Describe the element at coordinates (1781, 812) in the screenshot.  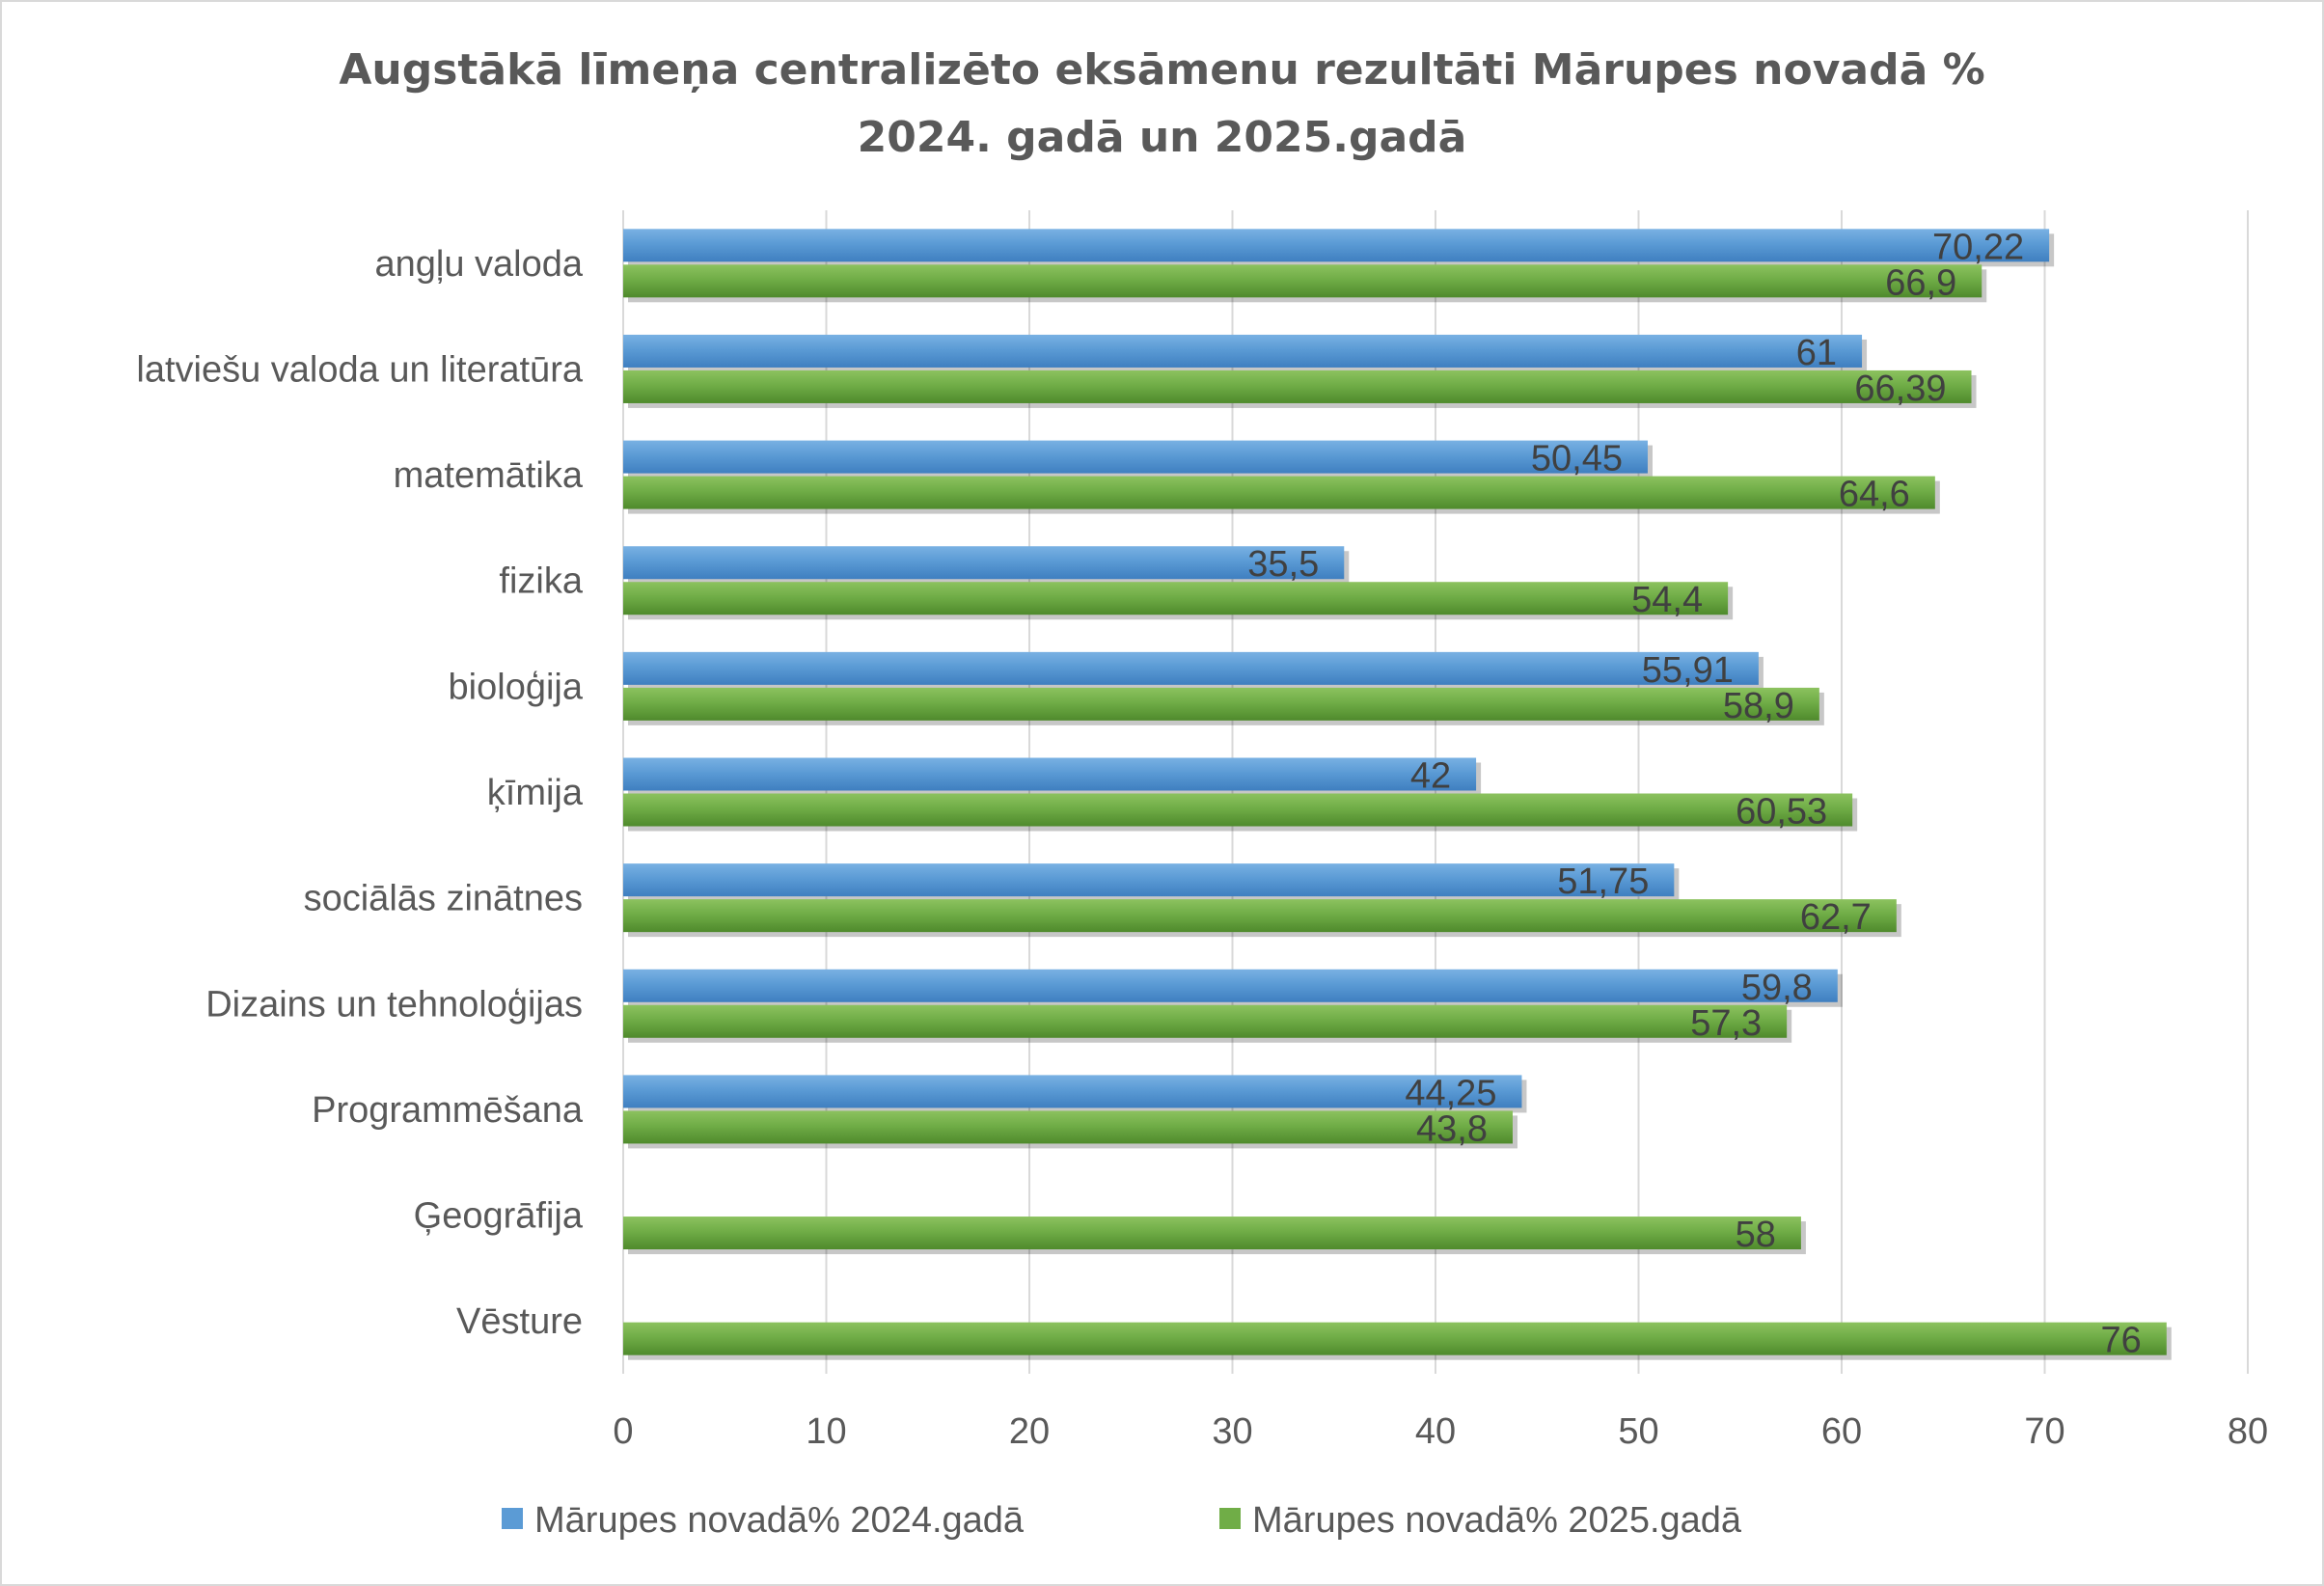
I see `data-label: 60,53` at that location.